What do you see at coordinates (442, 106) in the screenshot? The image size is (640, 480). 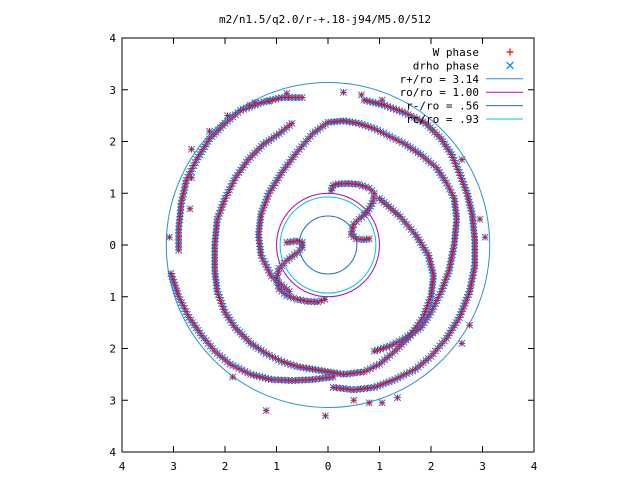 I see `legend-label: r-/ro = .56` at bounding box center [442, 106].